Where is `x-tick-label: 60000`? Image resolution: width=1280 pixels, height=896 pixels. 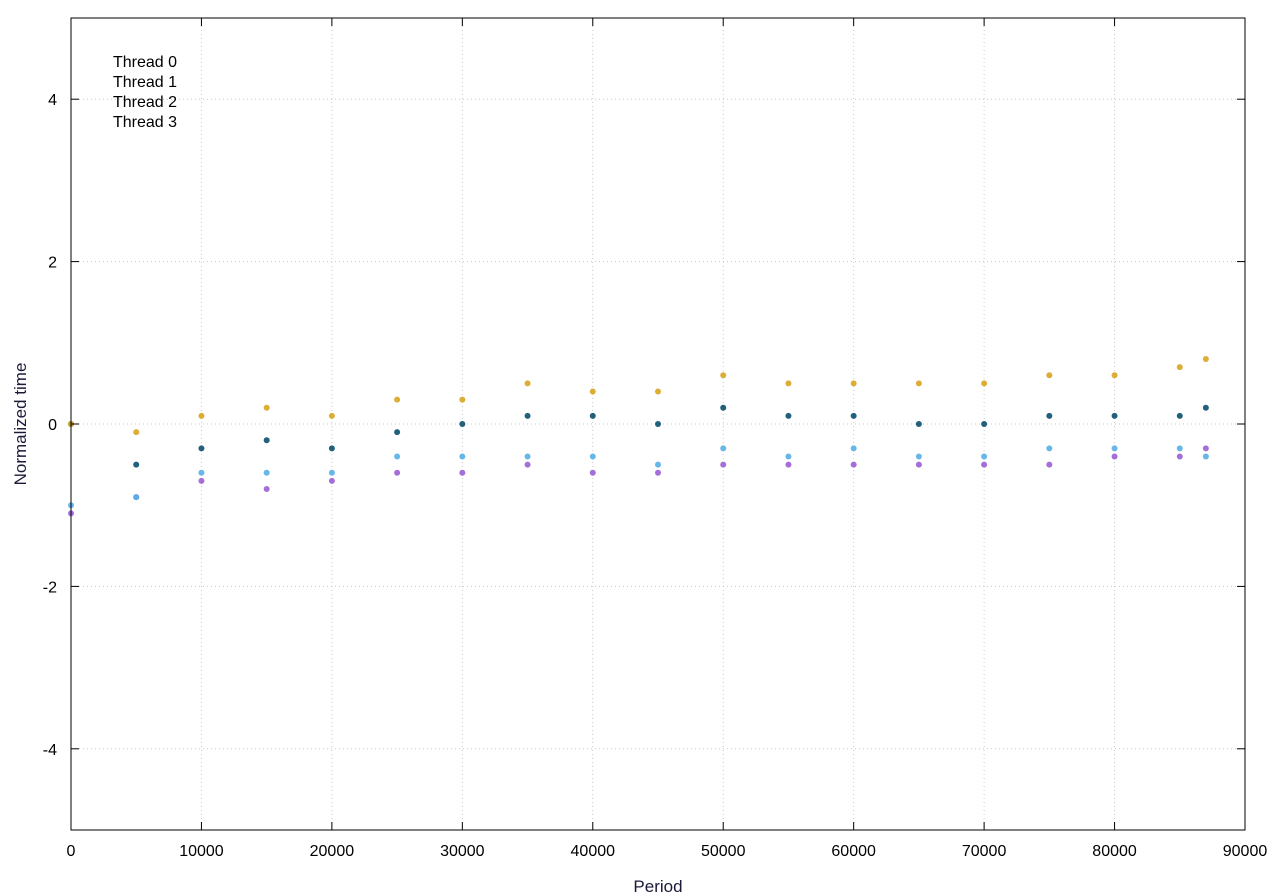 x-tick-label: 60000 is located at coordinates (853, 851).